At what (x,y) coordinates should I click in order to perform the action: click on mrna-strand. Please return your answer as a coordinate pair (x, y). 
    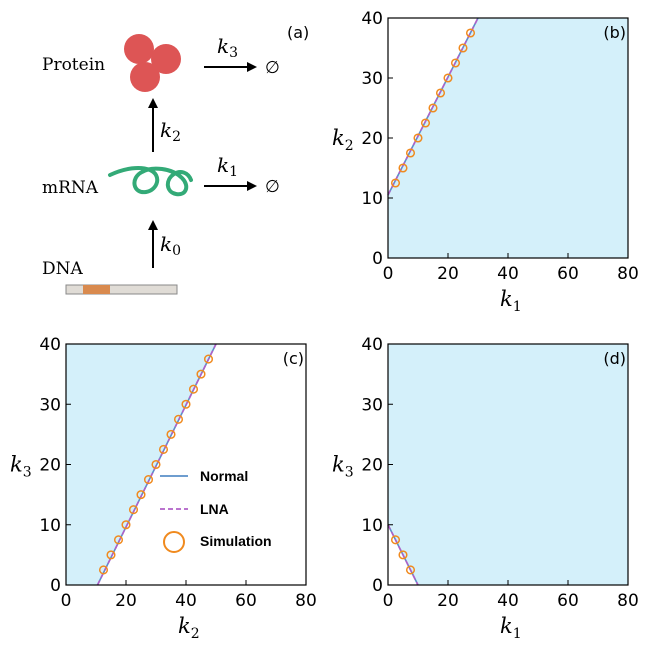
    Looking at the image, I should click on (150, 181).